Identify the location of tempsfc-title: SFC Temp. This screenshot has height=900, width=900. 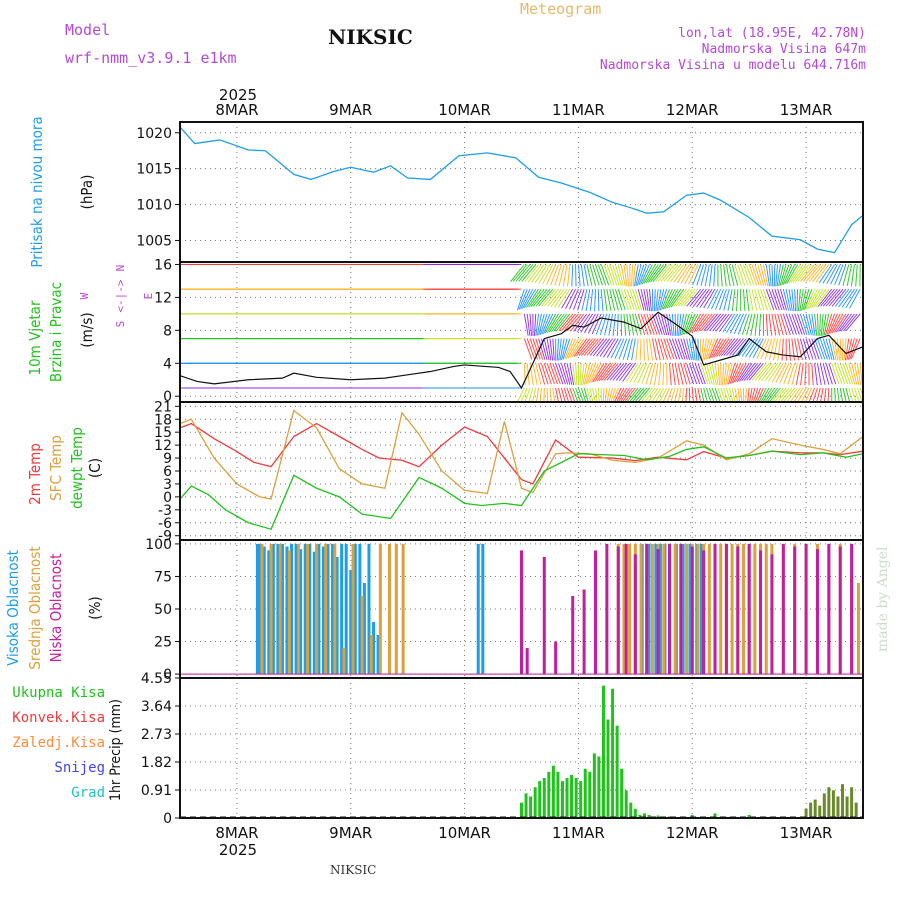
(56, 468).